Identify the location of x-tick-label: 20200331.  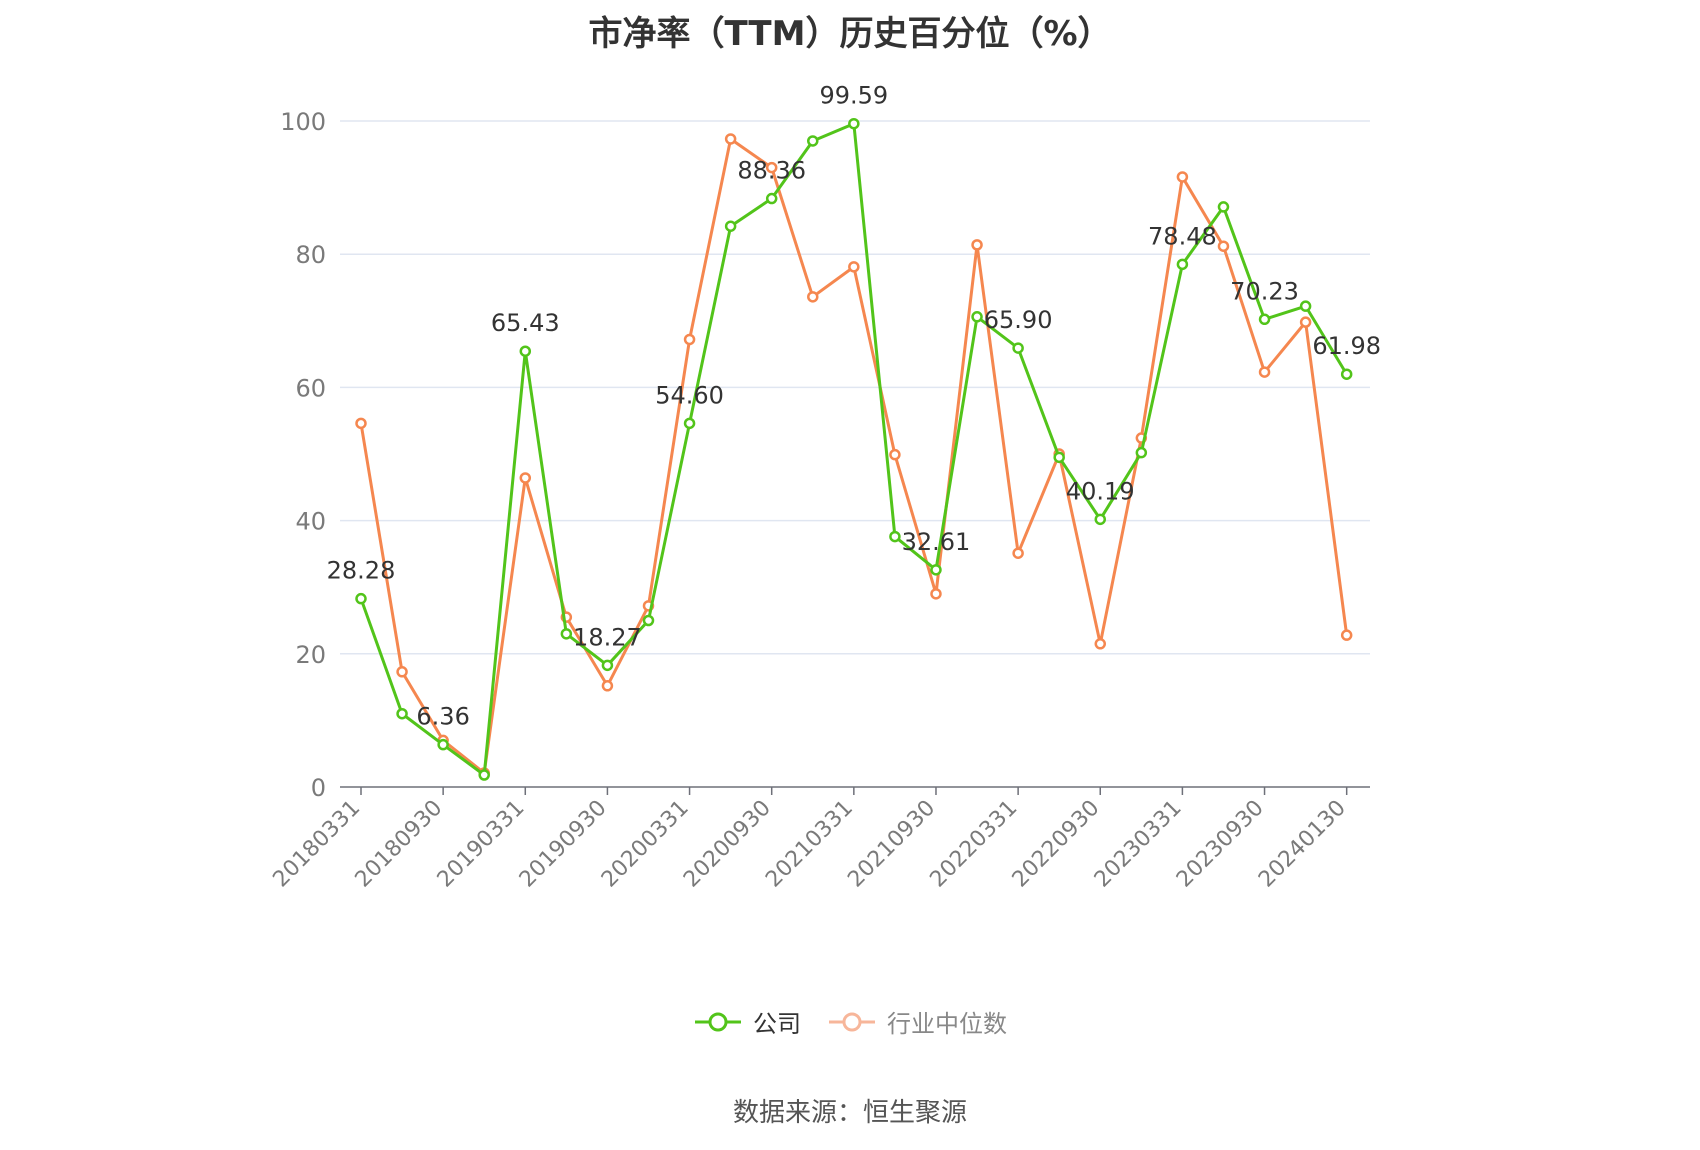
(645, 844).